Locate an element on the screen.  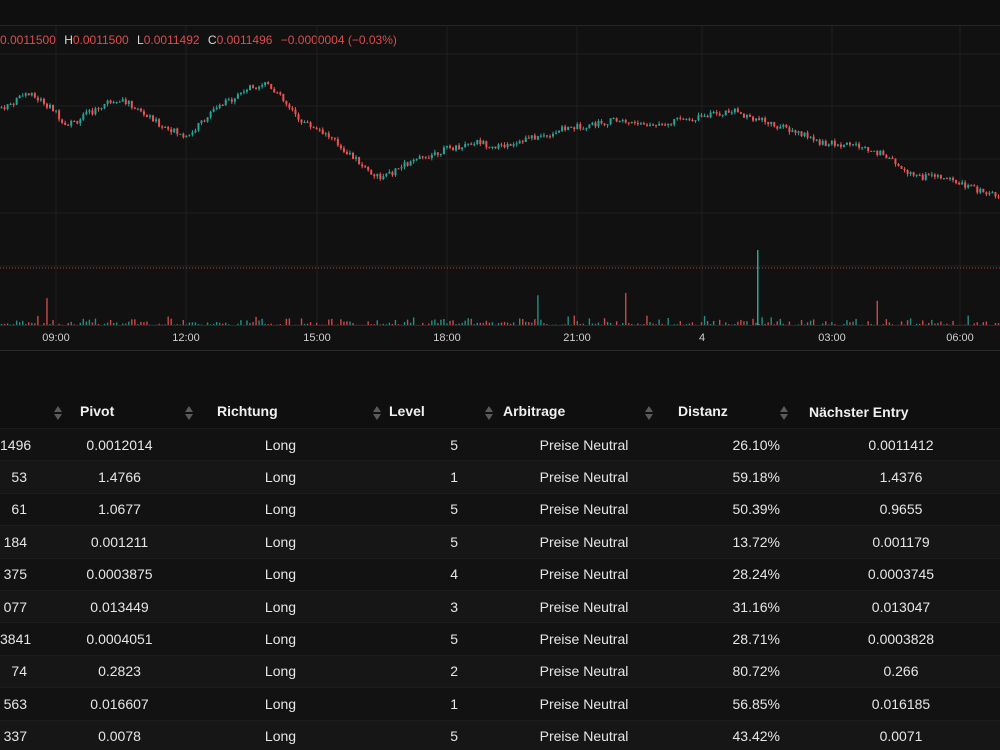
column-header-first is located at coordinates (31, 412).